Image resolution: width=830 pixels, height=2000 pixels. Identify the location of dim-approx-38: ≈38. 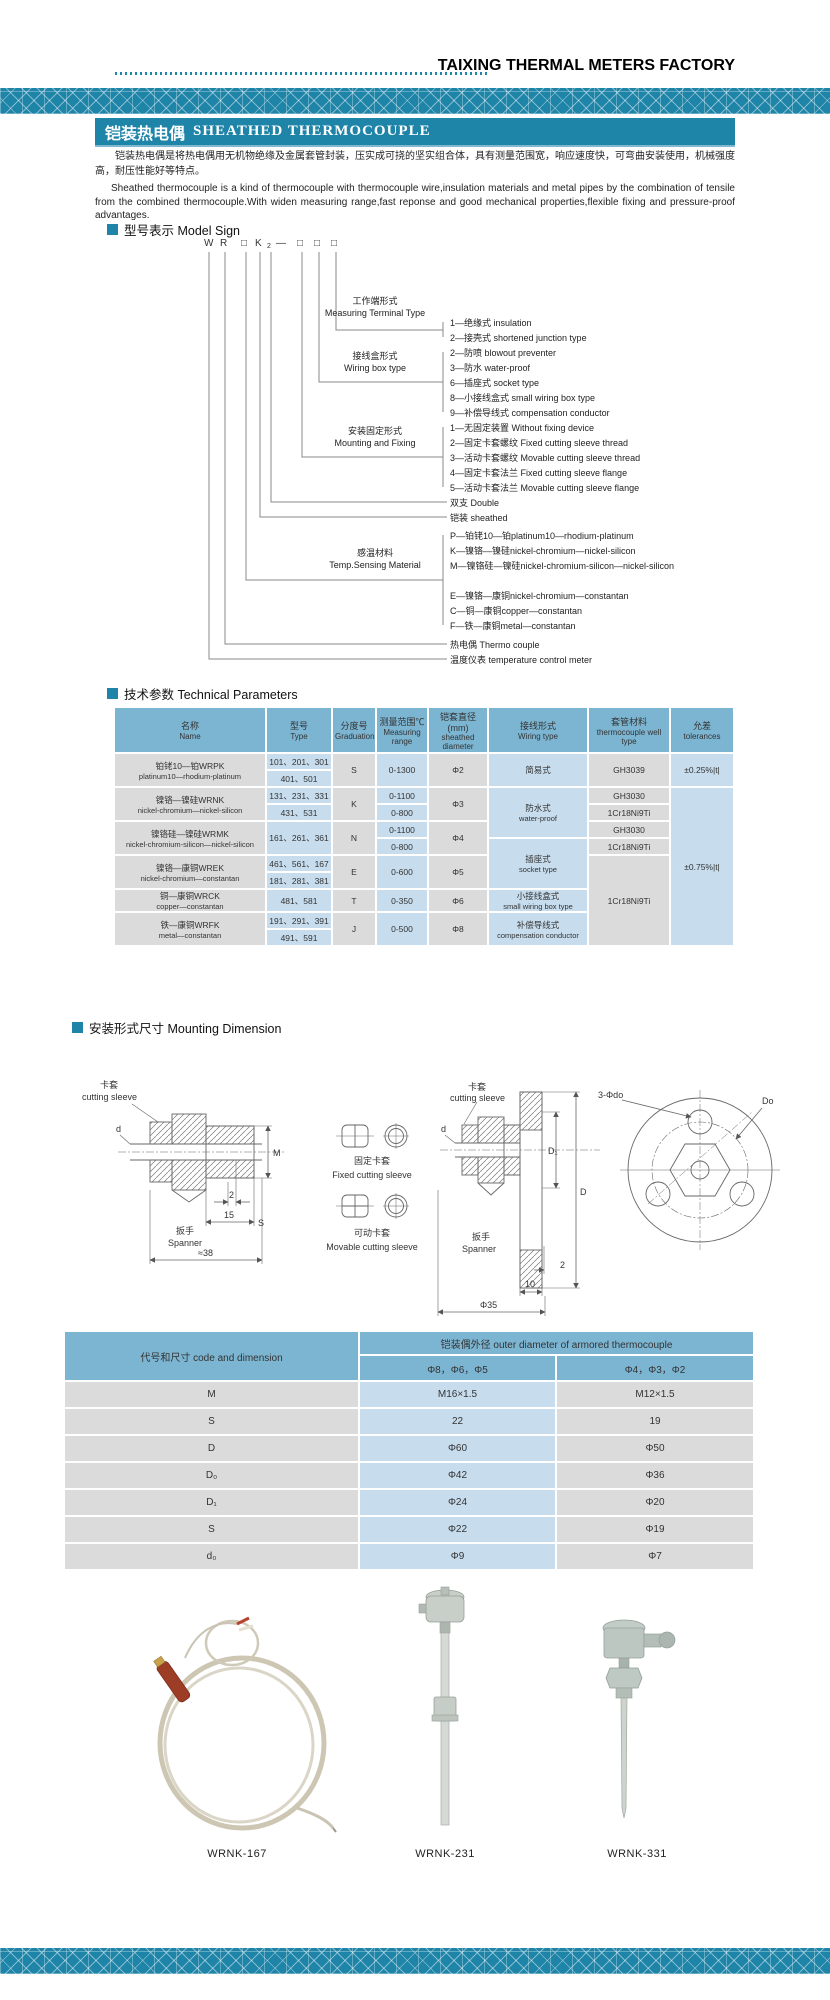
(205, 1253).